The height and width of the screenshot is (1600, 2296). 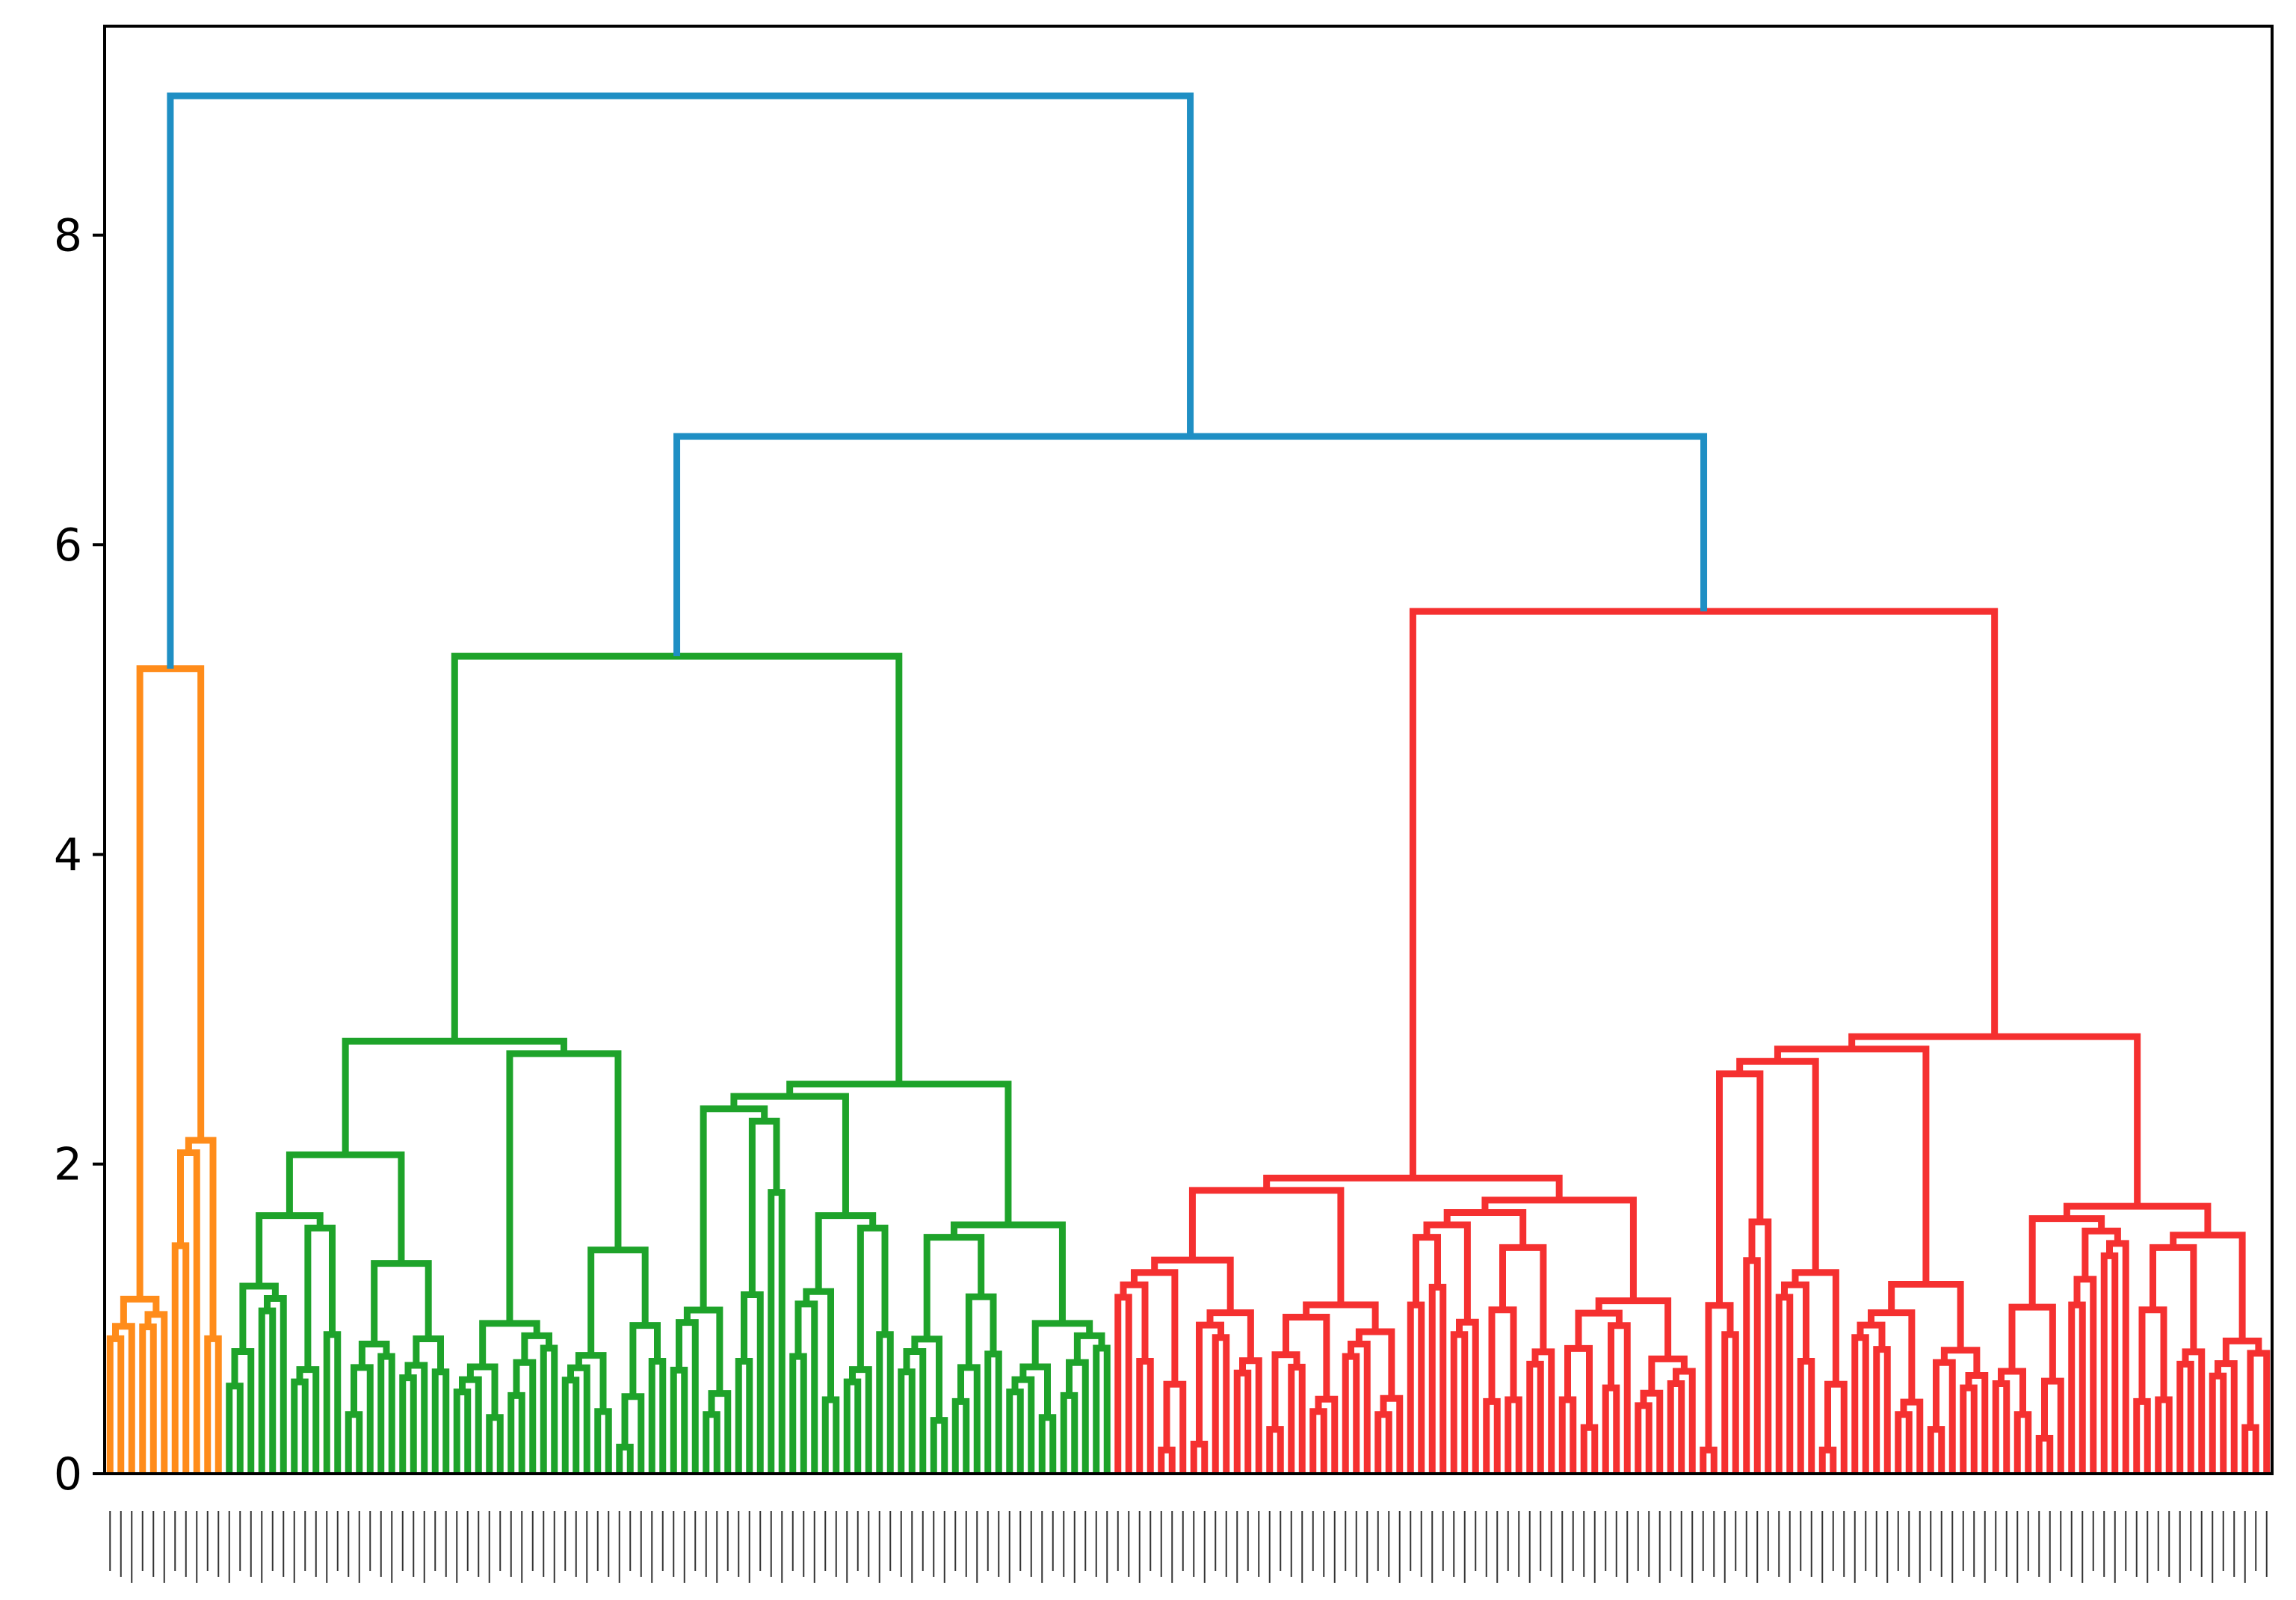 I want to click on y-tick-label: 6, so click(x=68, y=545).